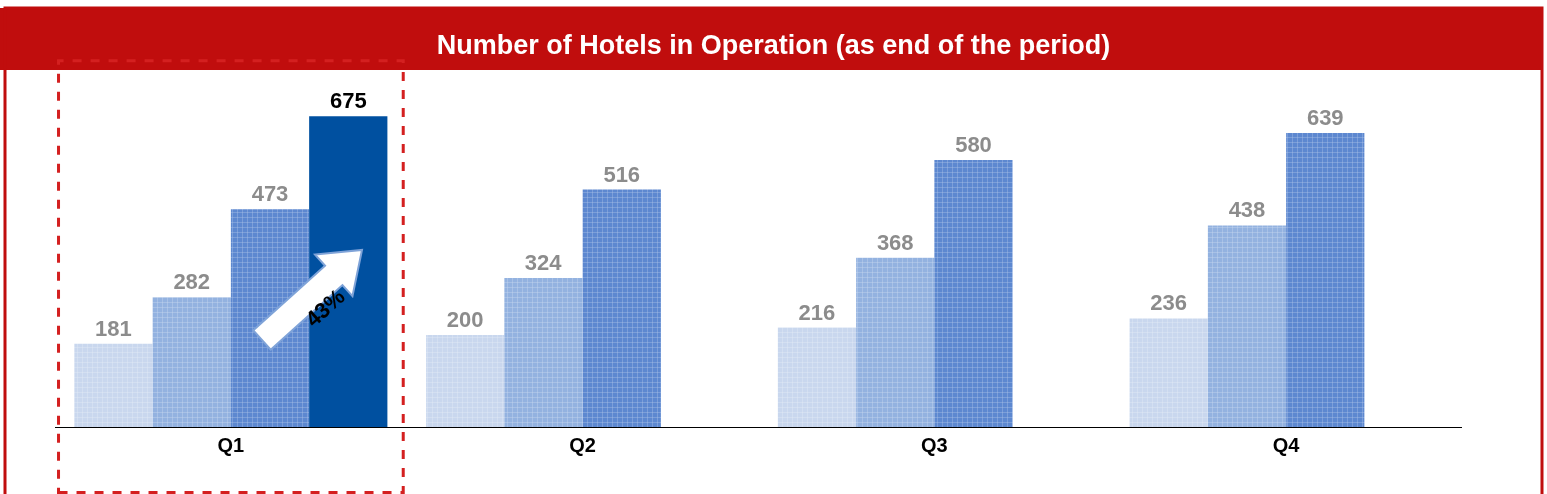 Image resolution: width=1547 pixels, height=494 pixels. I want to click on data-label: 216, so click(817, 312).